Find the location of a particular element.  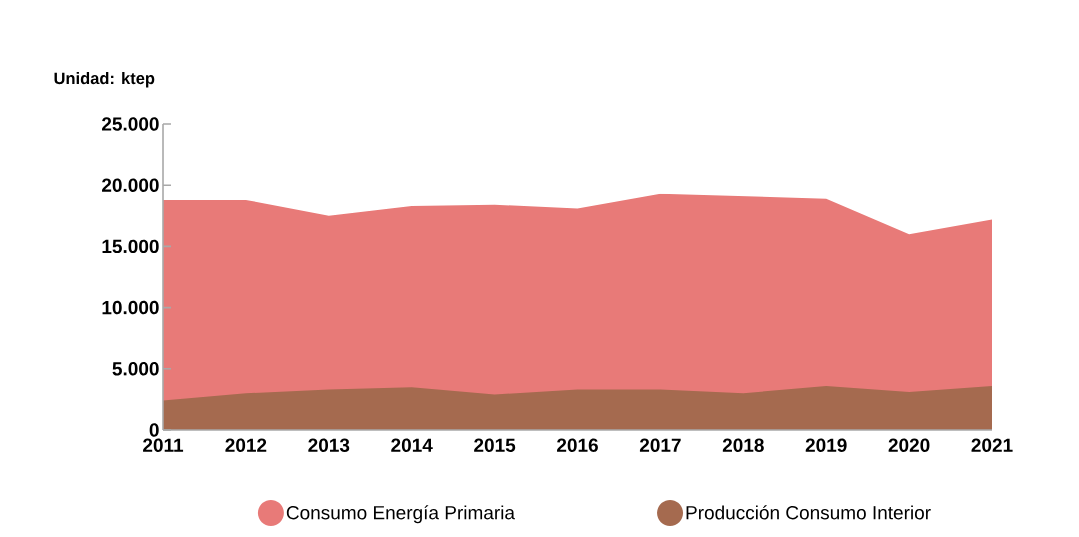

y-tick-label: 10.000 is located at coordinates (130, 307).